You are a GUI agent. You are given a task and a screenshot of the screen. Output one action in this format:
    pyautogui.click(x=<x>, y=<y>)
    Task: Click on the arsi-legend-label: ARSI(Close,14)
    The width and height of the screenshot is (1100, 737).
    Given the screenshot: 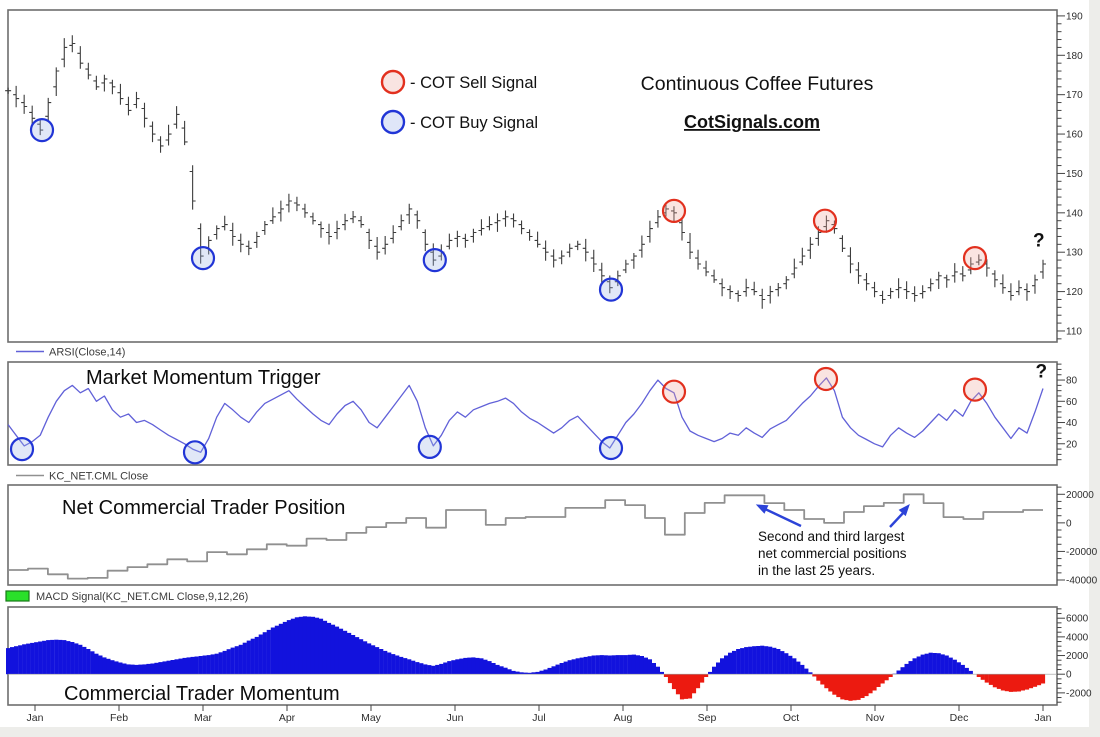 What is the action you would take?
    pyautogui.click(x=87, y=353)
    